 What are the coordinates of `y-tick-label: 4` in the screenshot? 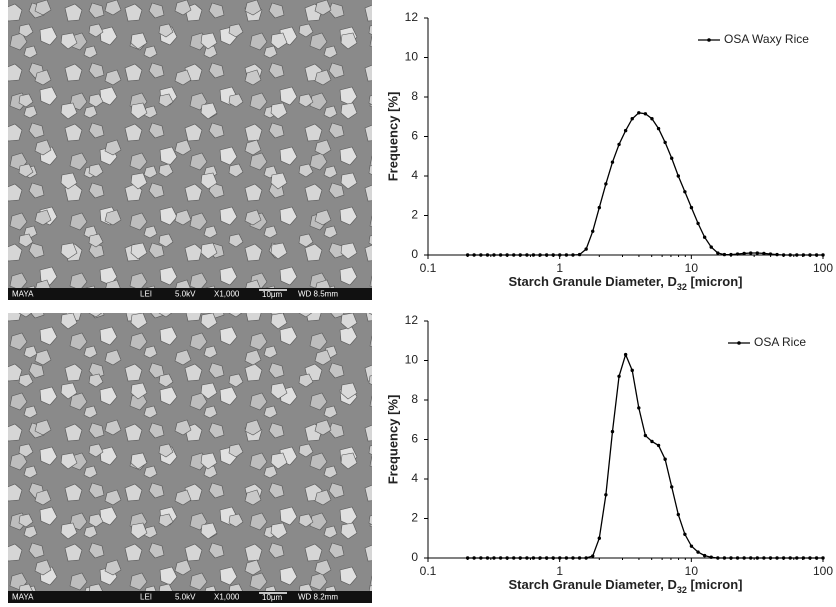 It's located at (414, 175).